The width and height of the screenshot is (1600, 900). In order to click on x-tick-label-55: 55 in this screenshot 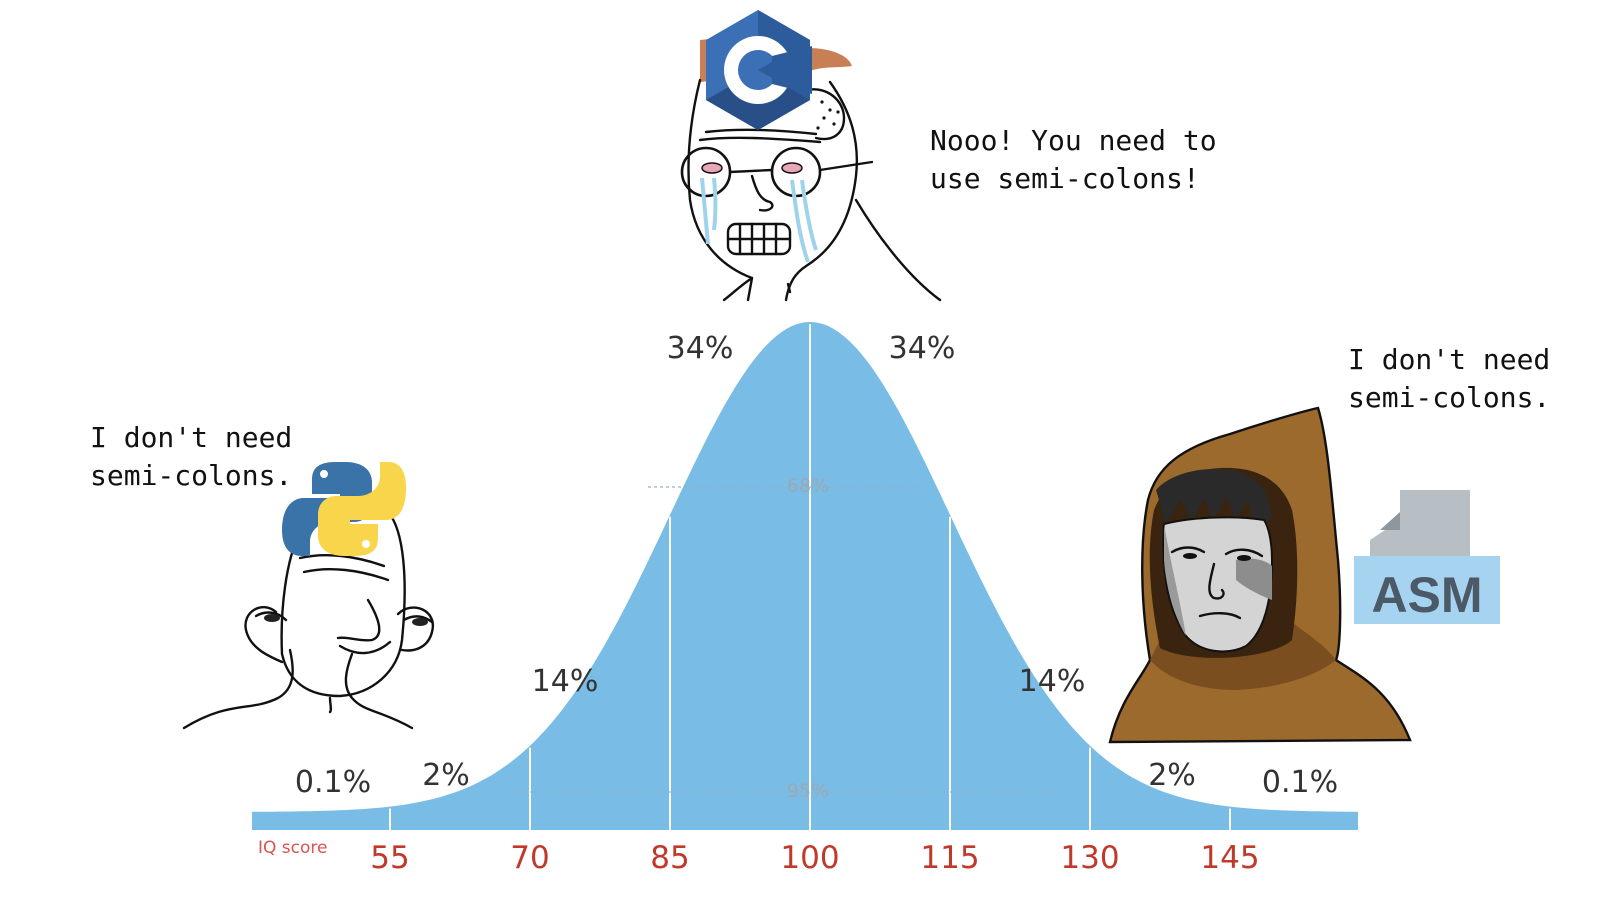, I will do `click(389, 858)`.